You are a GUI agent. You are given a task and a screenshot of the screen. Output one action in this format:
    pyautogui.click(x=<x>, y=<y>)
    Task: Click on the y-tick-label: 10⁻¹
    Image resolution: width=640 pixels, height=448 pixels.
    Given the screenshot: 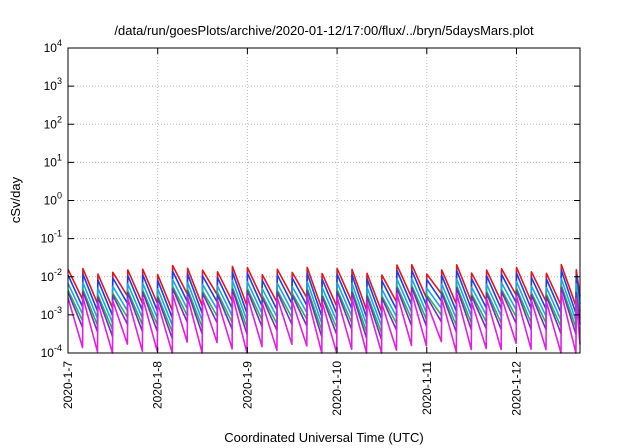 What is the action you would take?
    pyautogui.click(x=51, y=237)
    